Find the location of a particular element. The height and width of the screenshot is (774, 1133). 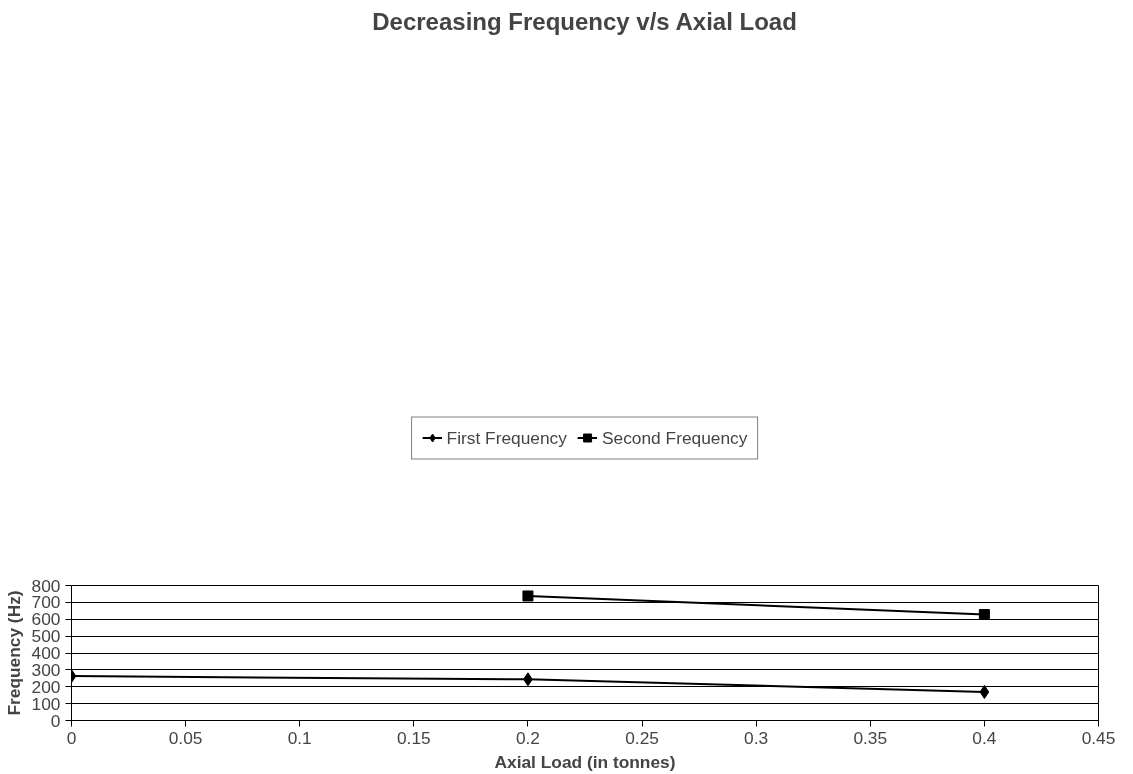

chart-title: Decreasing Frequency v/s Axial Load is located at coordinates (584, 21).